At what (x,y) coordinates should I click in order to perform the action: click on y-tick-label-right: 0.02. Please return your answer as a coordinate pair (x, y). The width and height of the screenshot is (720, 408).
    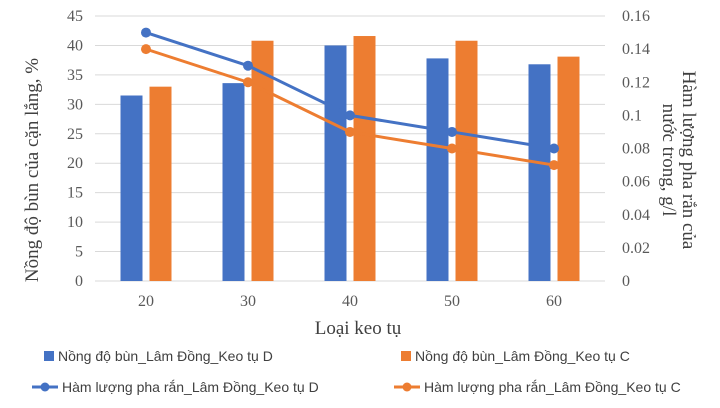
    Looking at the image, I should click on (636, 248).